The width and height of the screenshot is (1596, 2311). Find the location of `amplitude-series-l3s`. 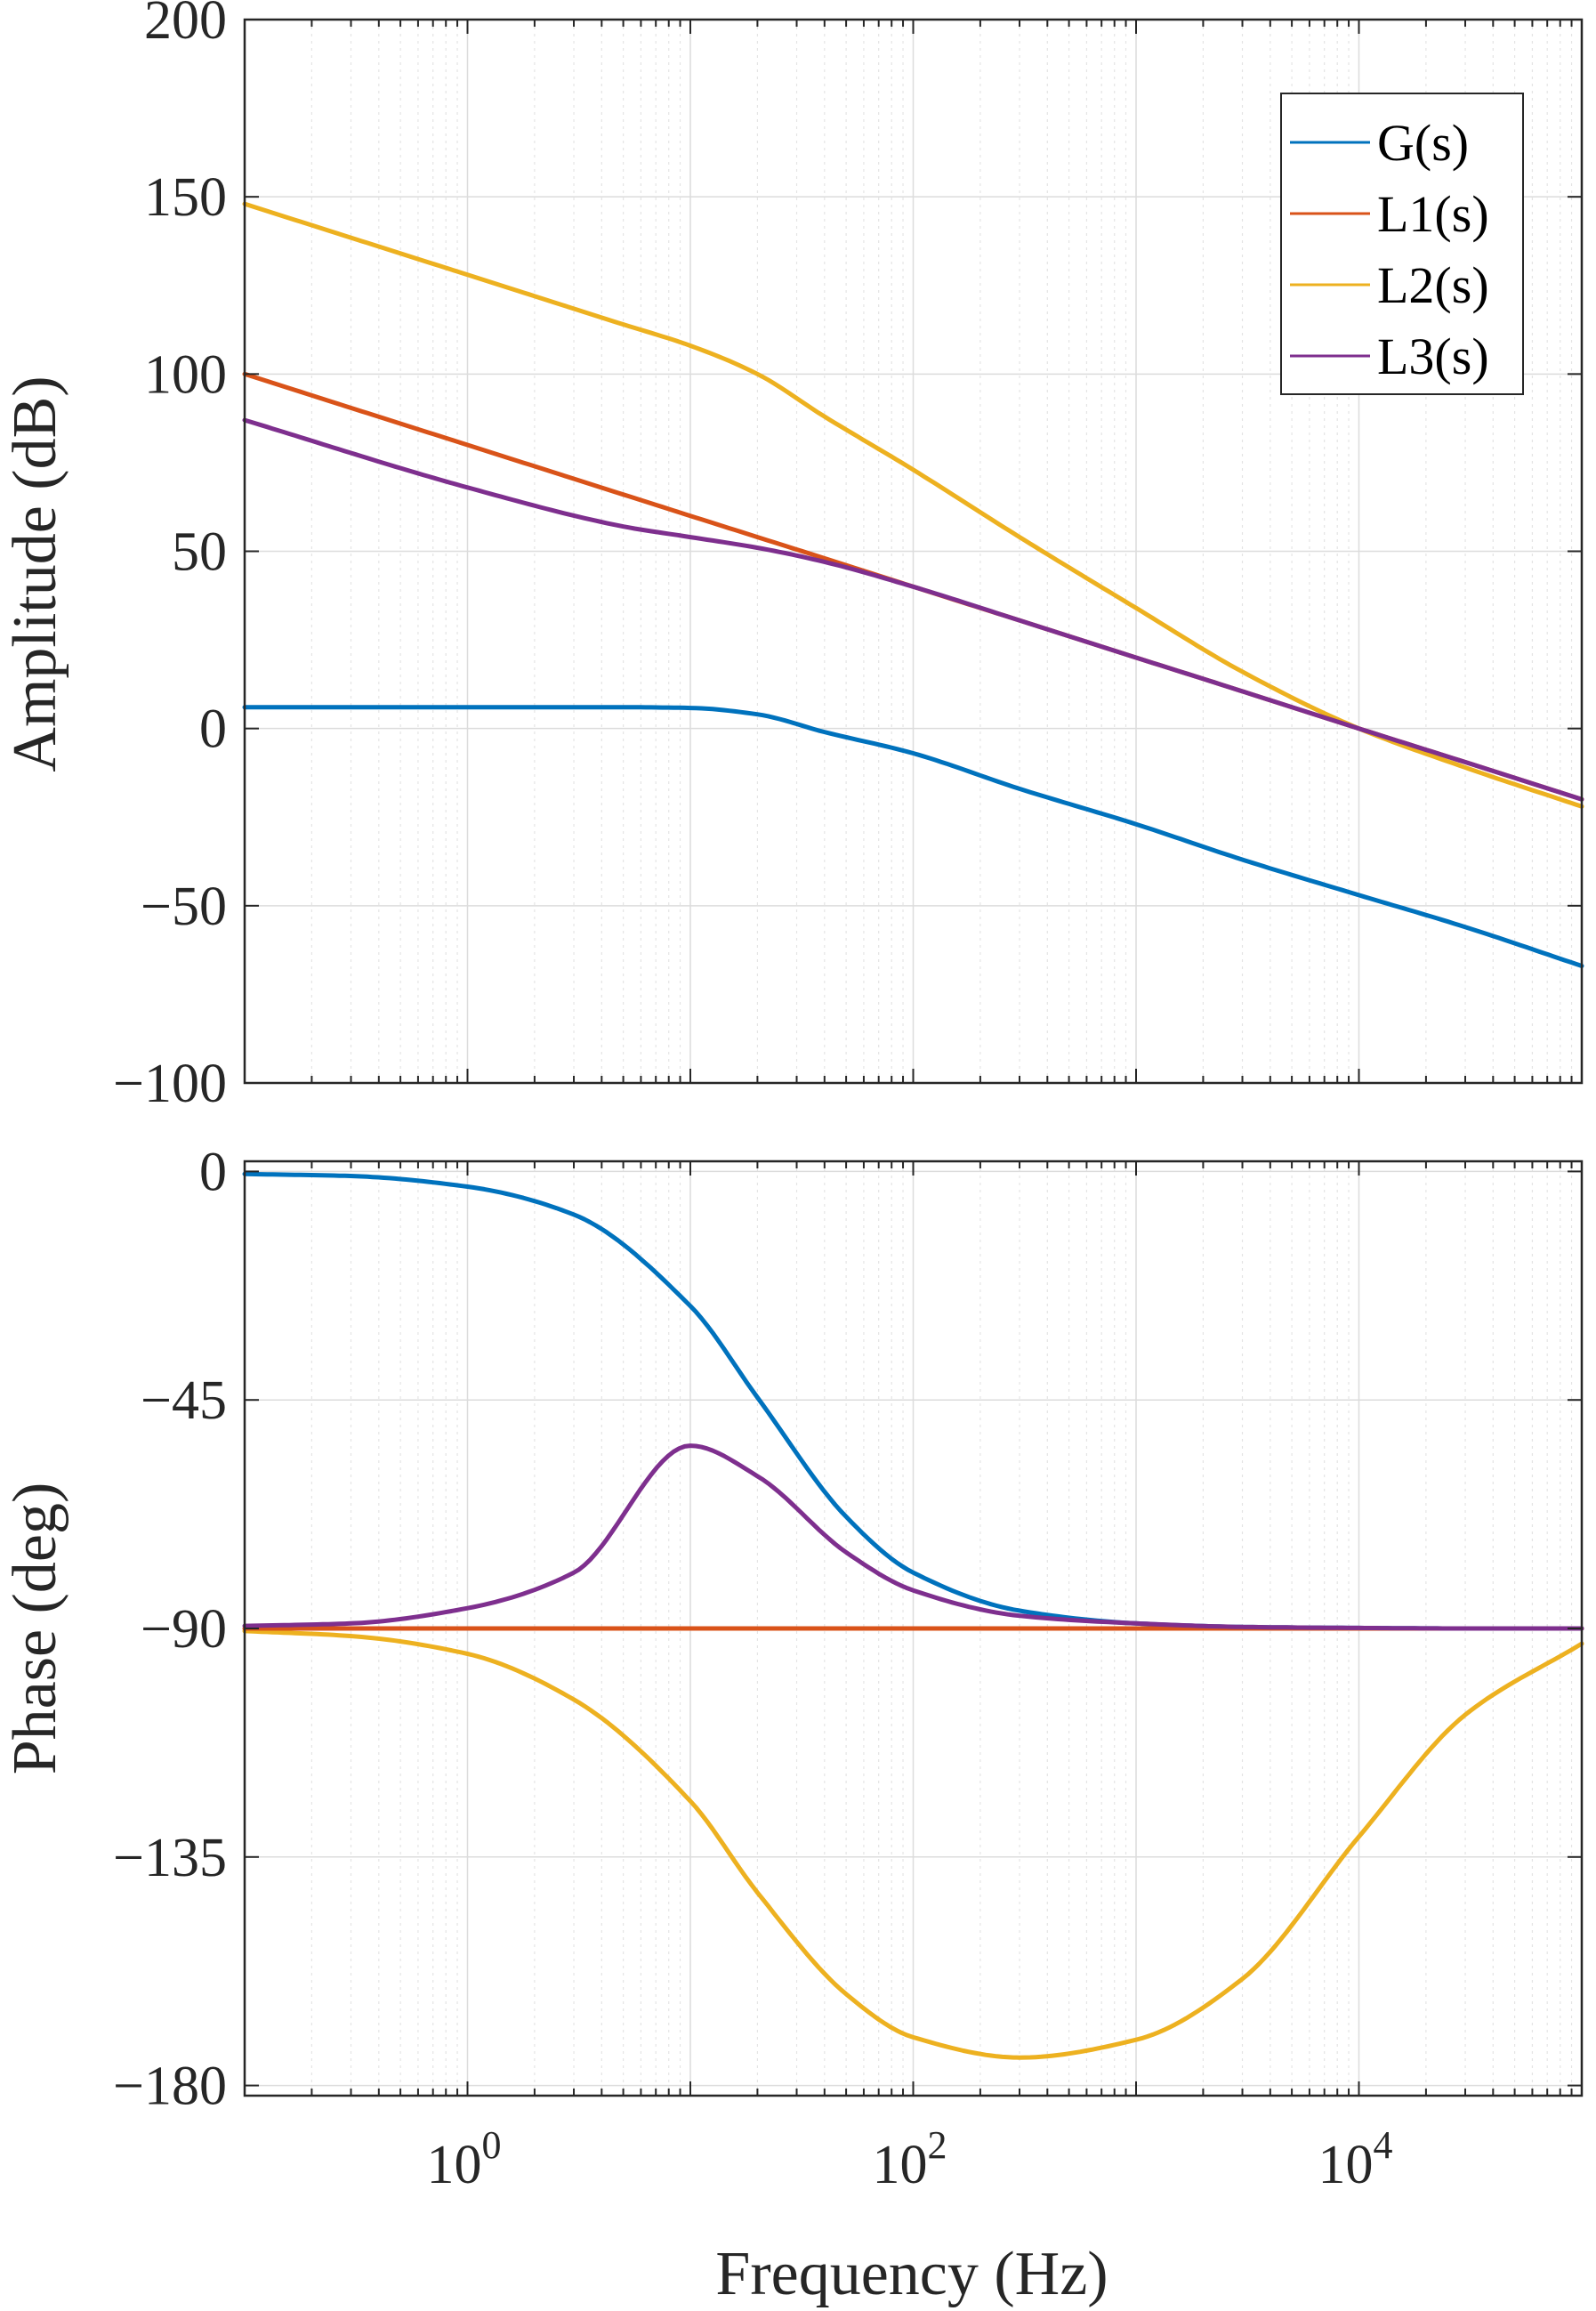

amplitude-series-l3s is located at coordinates (913, 609).